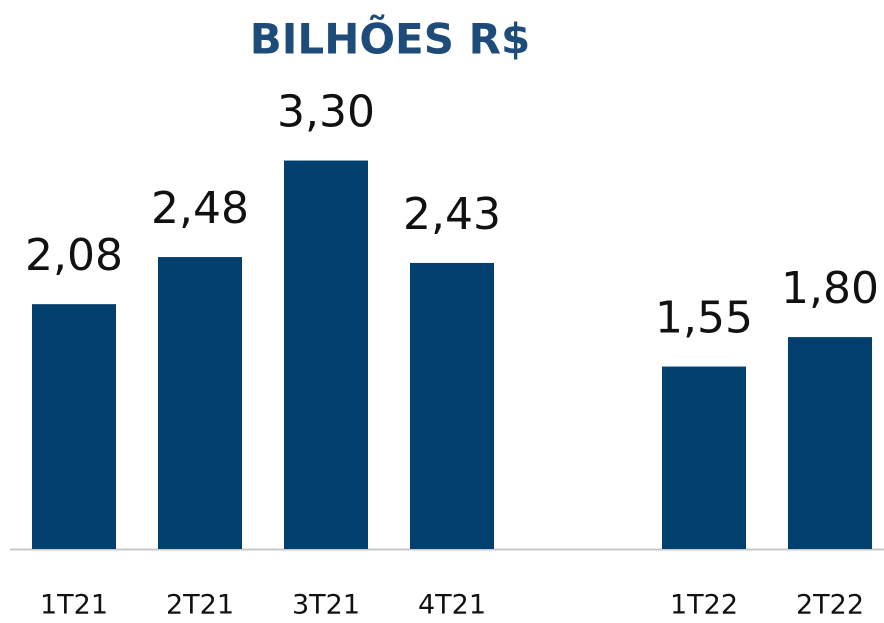  What do you see at coordinates (452, 214) in the screenshot?
I see `value-label: 2,43` at bounding box center [452, 214].